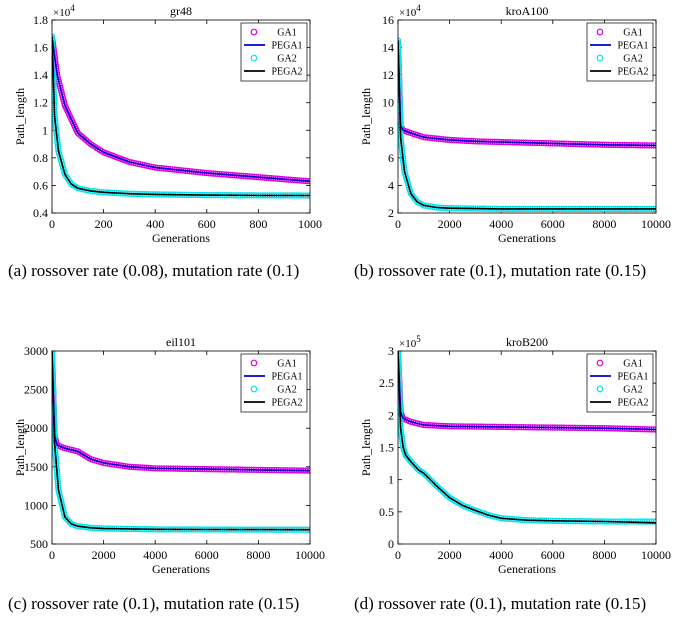 This screenshot has height=642, width=693. I want to click on y-tick-label: 10, so click(388, 103).